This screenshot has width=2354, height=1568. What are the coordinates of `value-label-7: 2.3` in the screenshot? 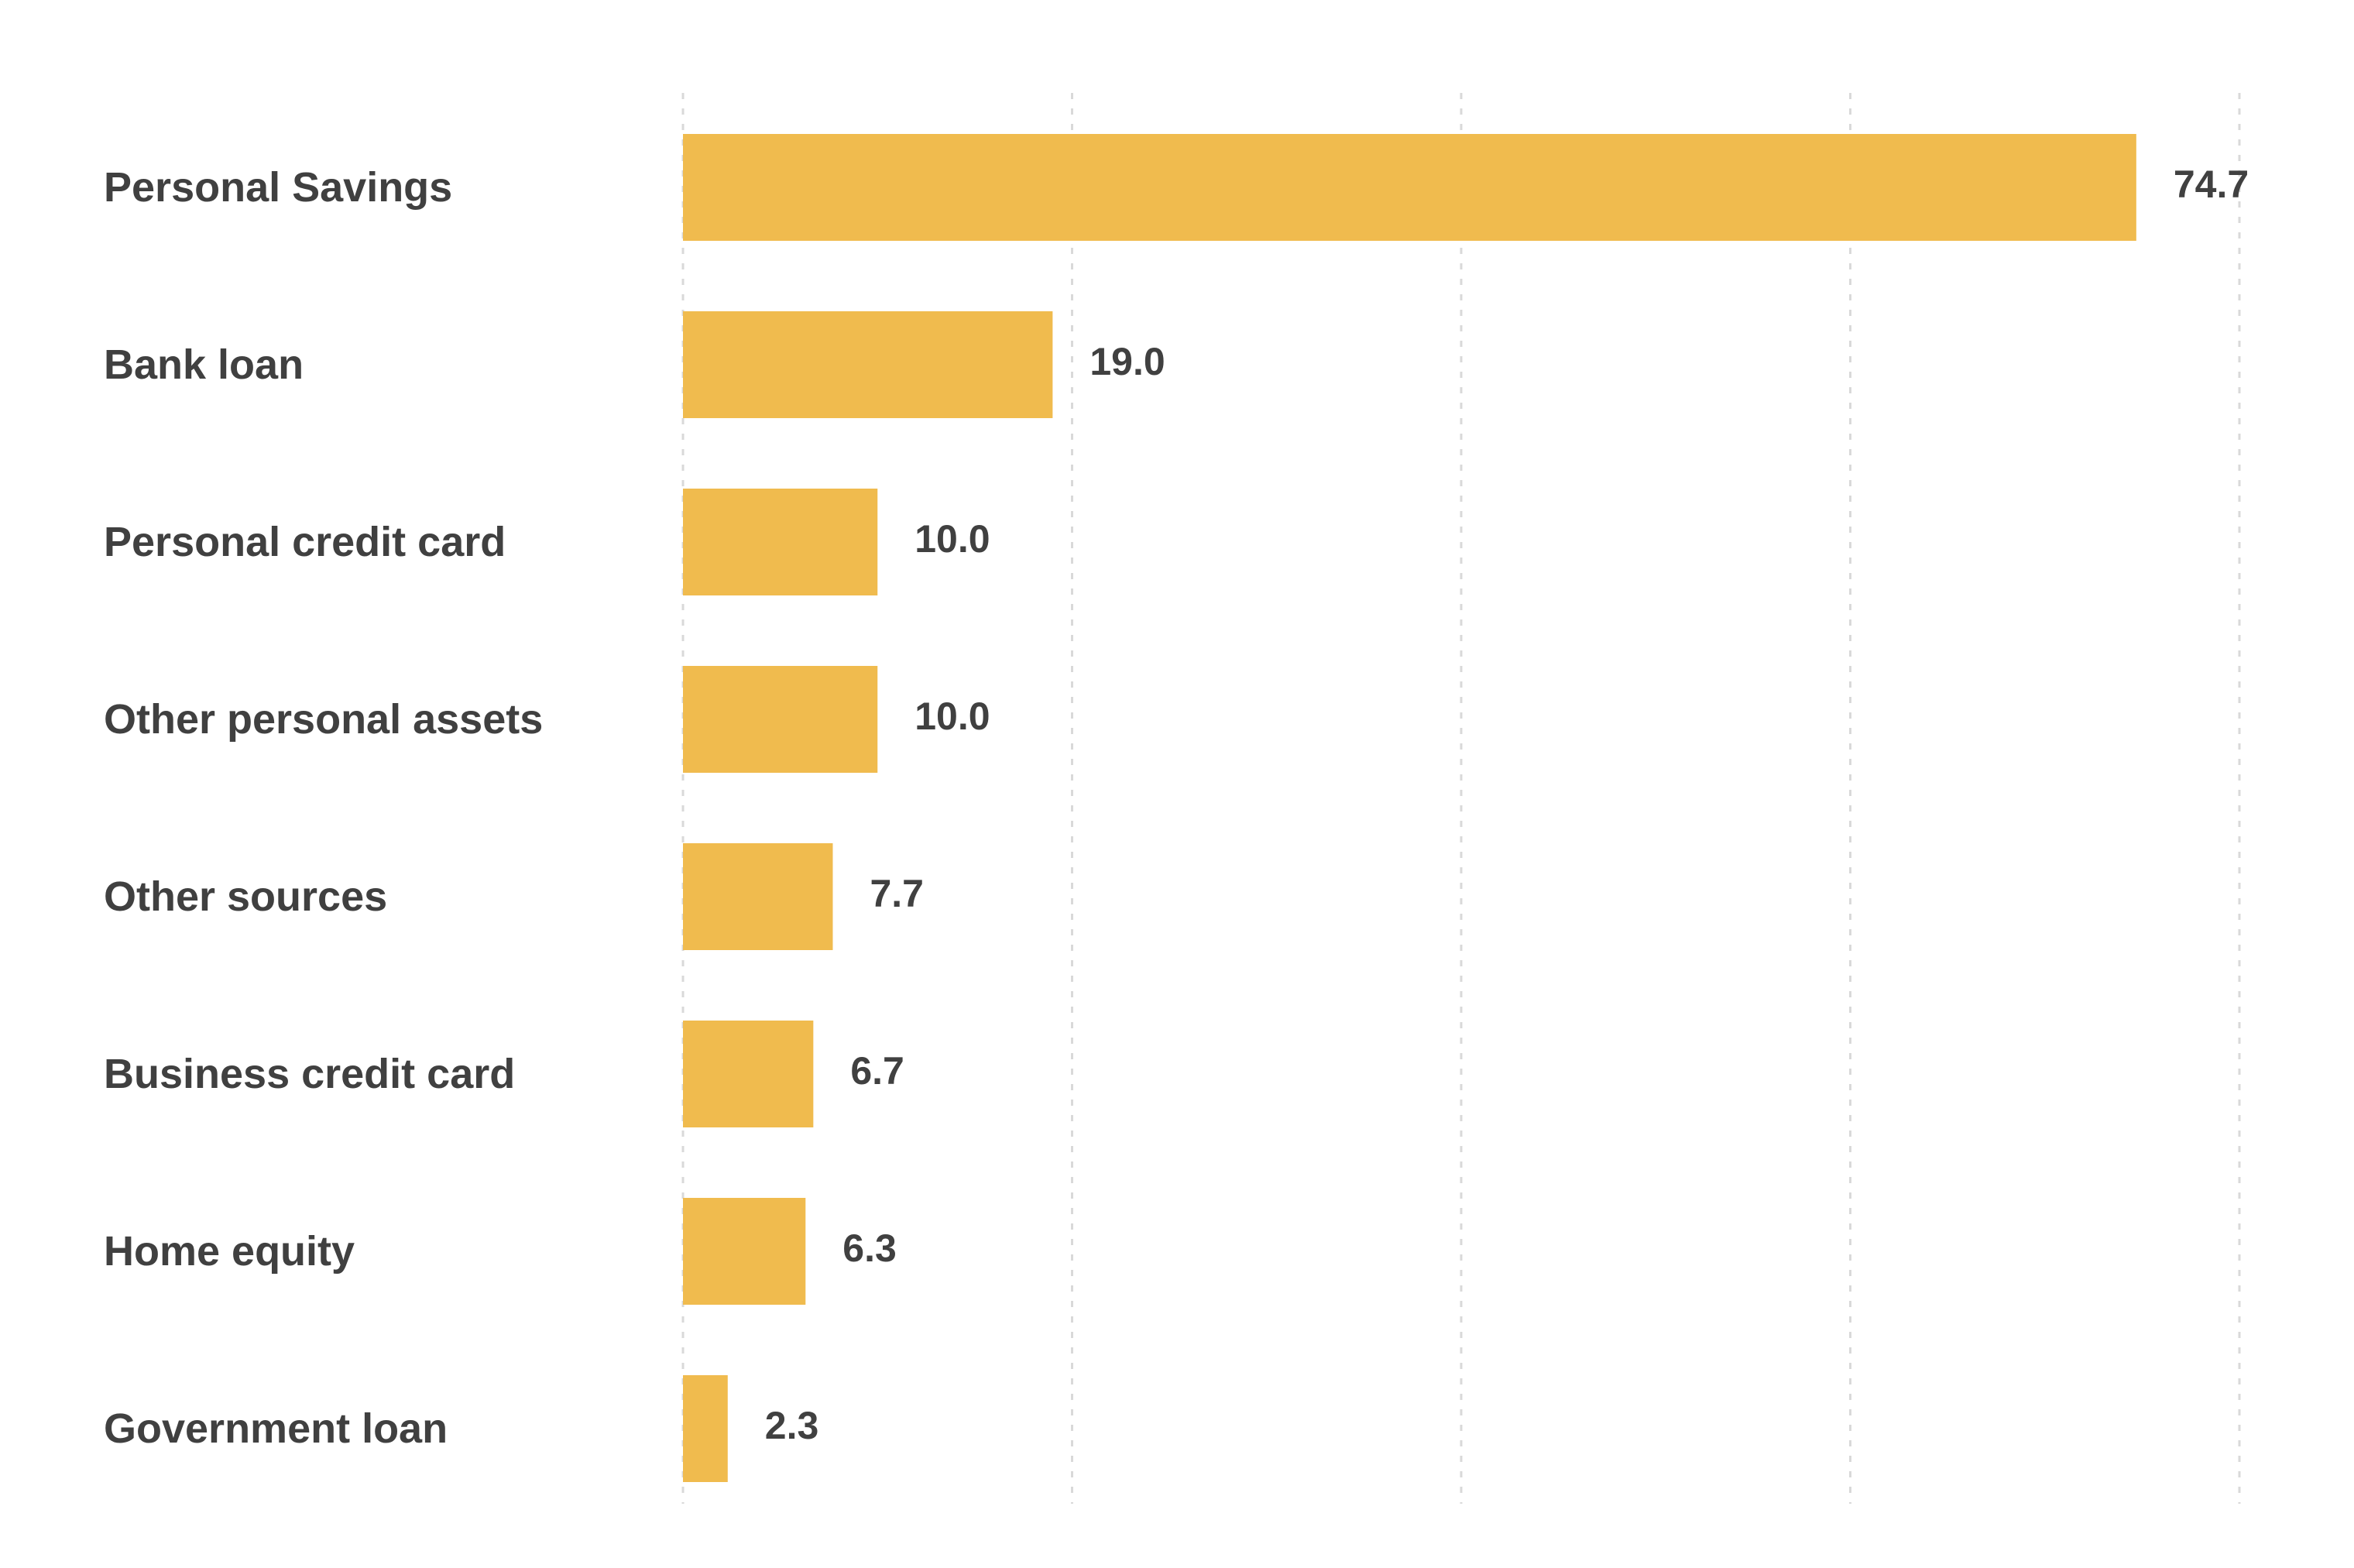 It's located at (792, 1425).